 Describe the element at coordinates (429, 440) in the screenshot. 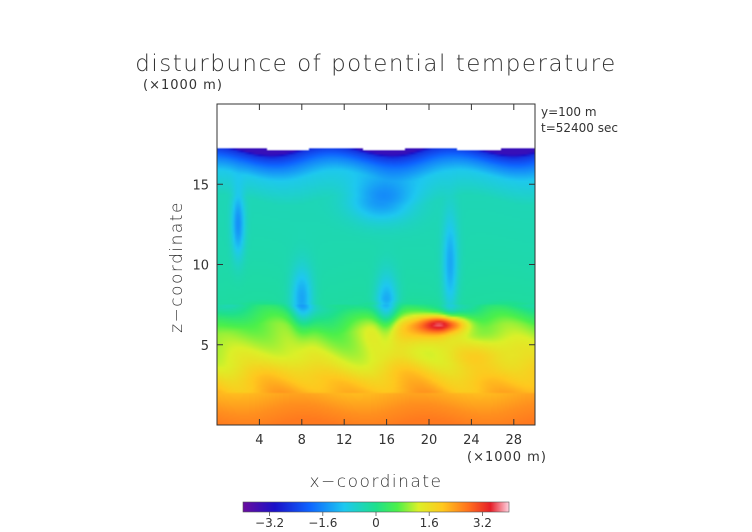

I see `x-tick-label: 20` at that location.